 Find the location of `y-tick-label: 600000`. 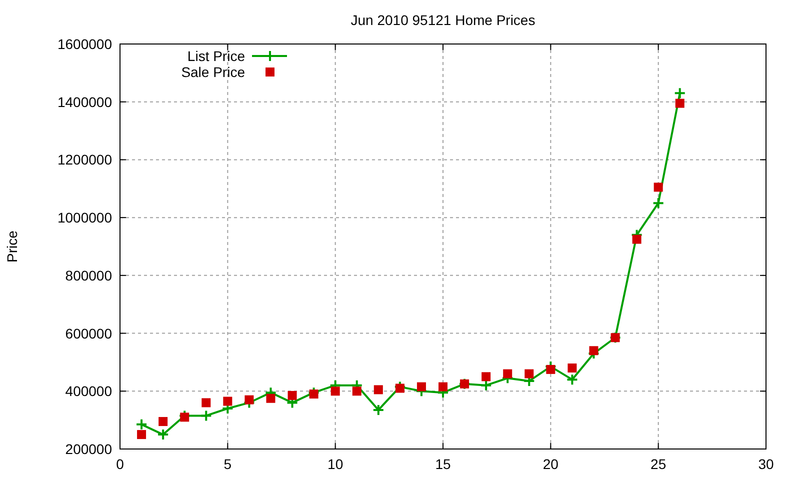

y-tick-label: 600000 is located at coordinates (88, 333).